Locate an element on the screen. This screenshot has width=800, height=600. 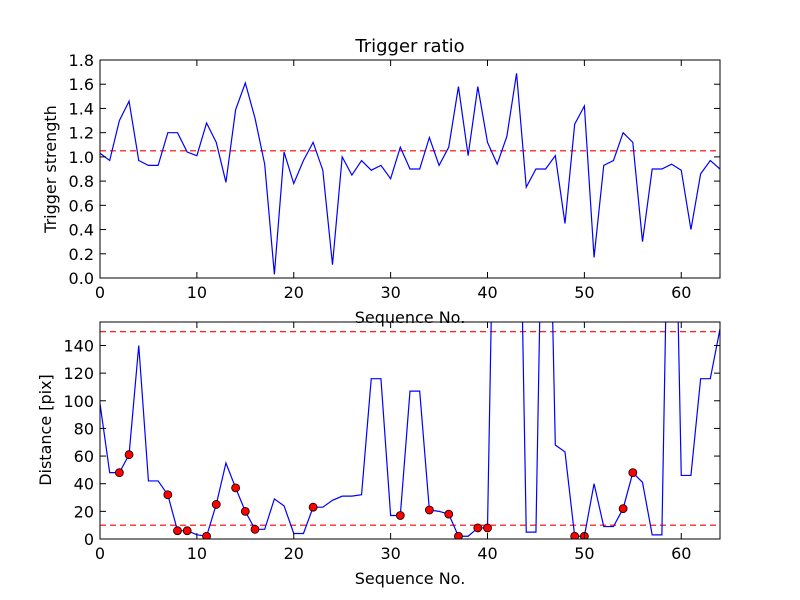
y-axis-label: Trigger strength is located at coordinates (50, 169).